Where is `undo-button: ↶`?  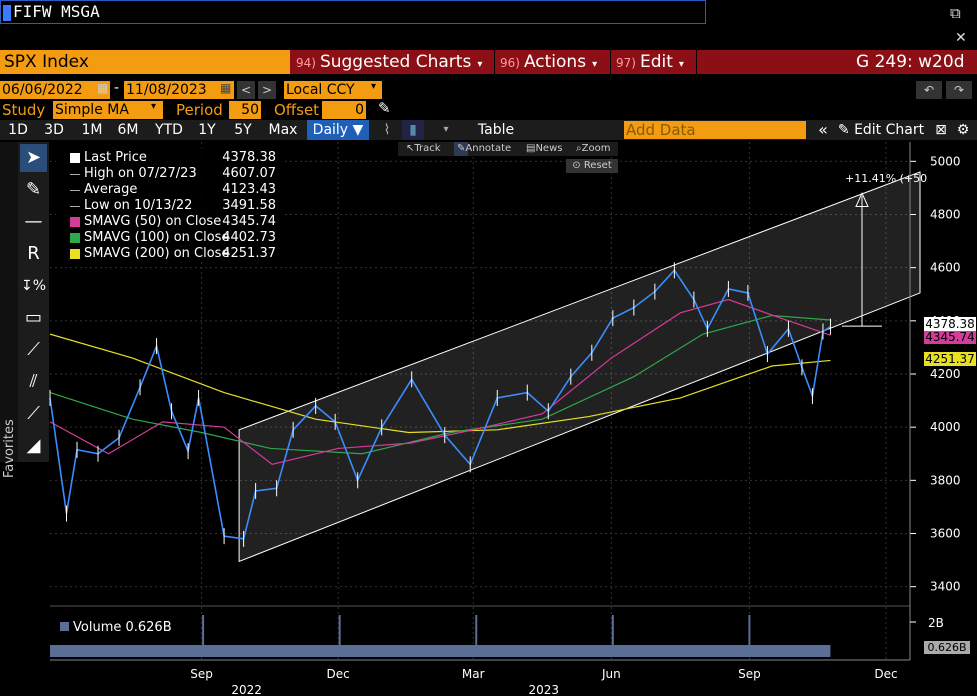
undo-button: ↶ is located at coordinates (929, 90).